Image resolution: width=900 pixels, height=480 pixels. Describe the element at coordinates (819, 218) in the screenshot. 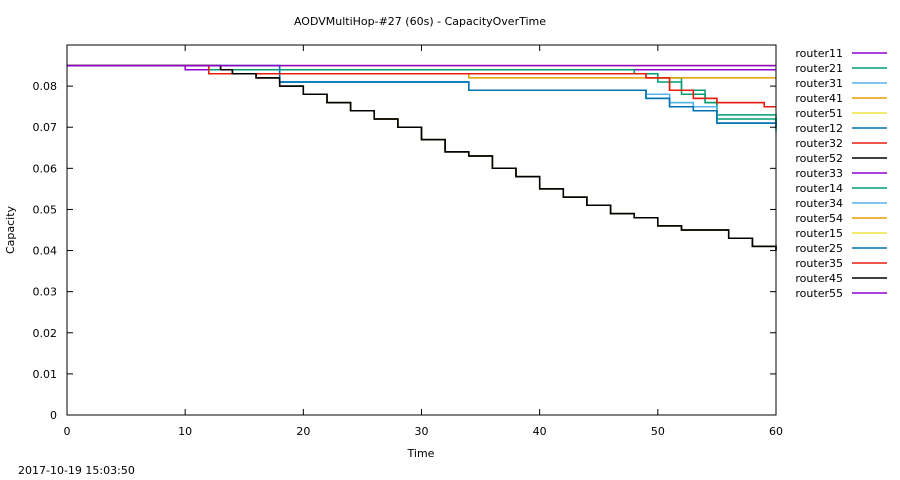

I see `legend-label: router54` at that location.